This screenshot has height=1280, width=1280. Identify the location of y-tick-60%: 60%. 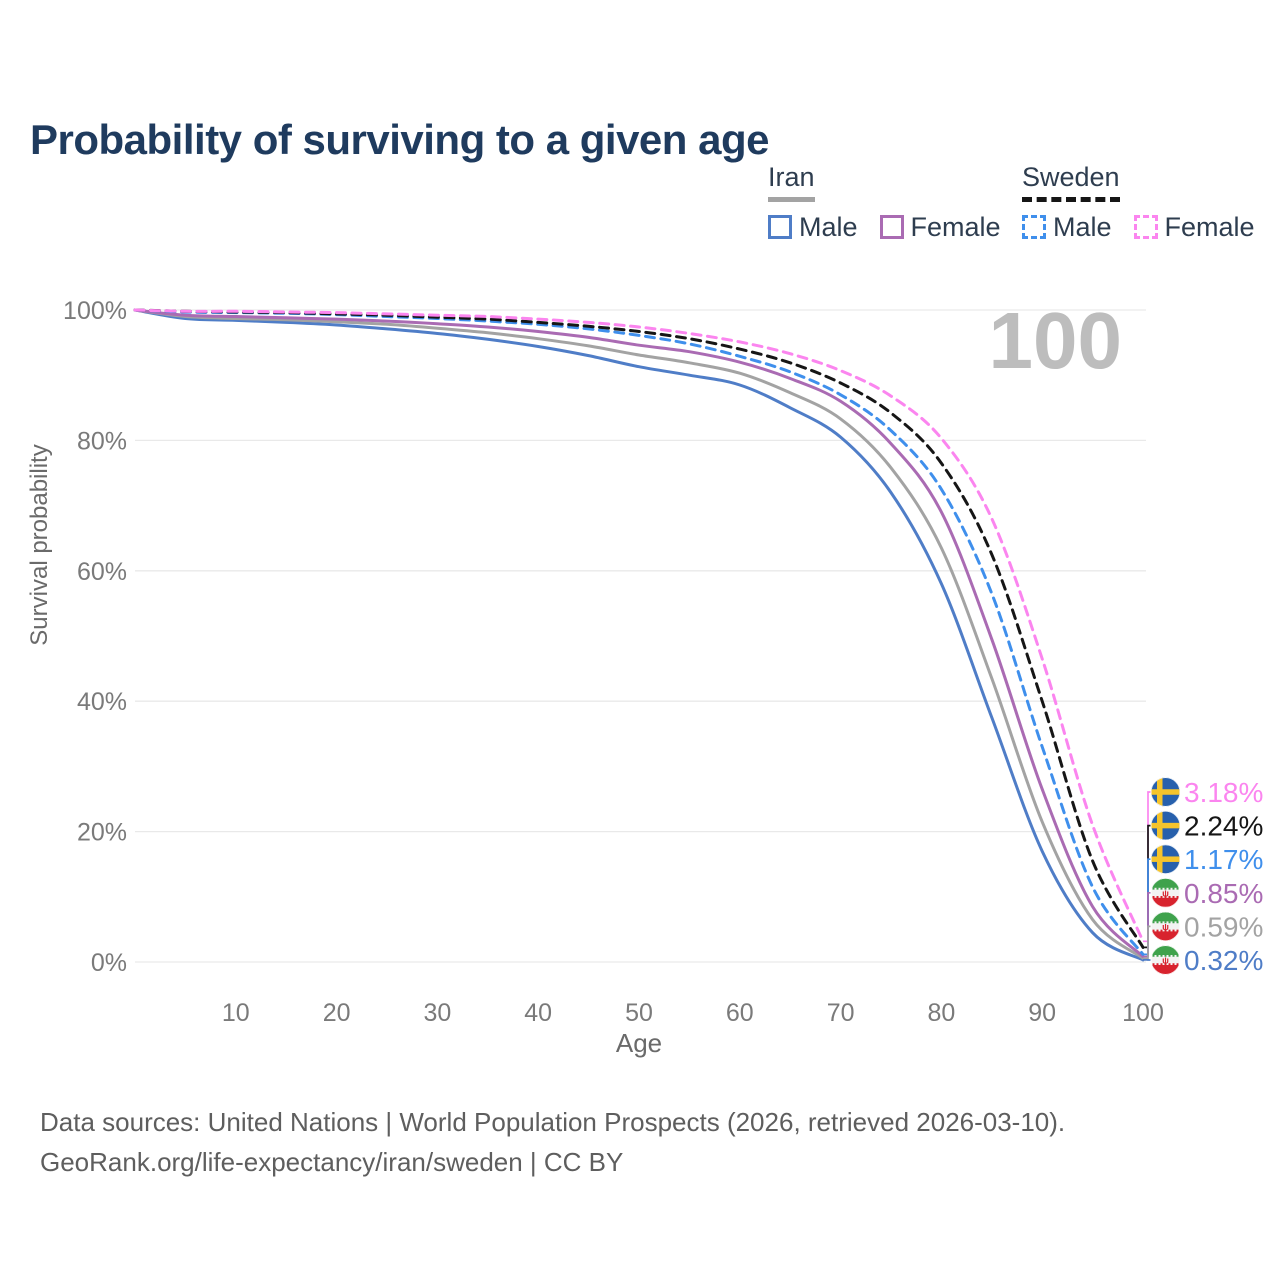
(102, 572).